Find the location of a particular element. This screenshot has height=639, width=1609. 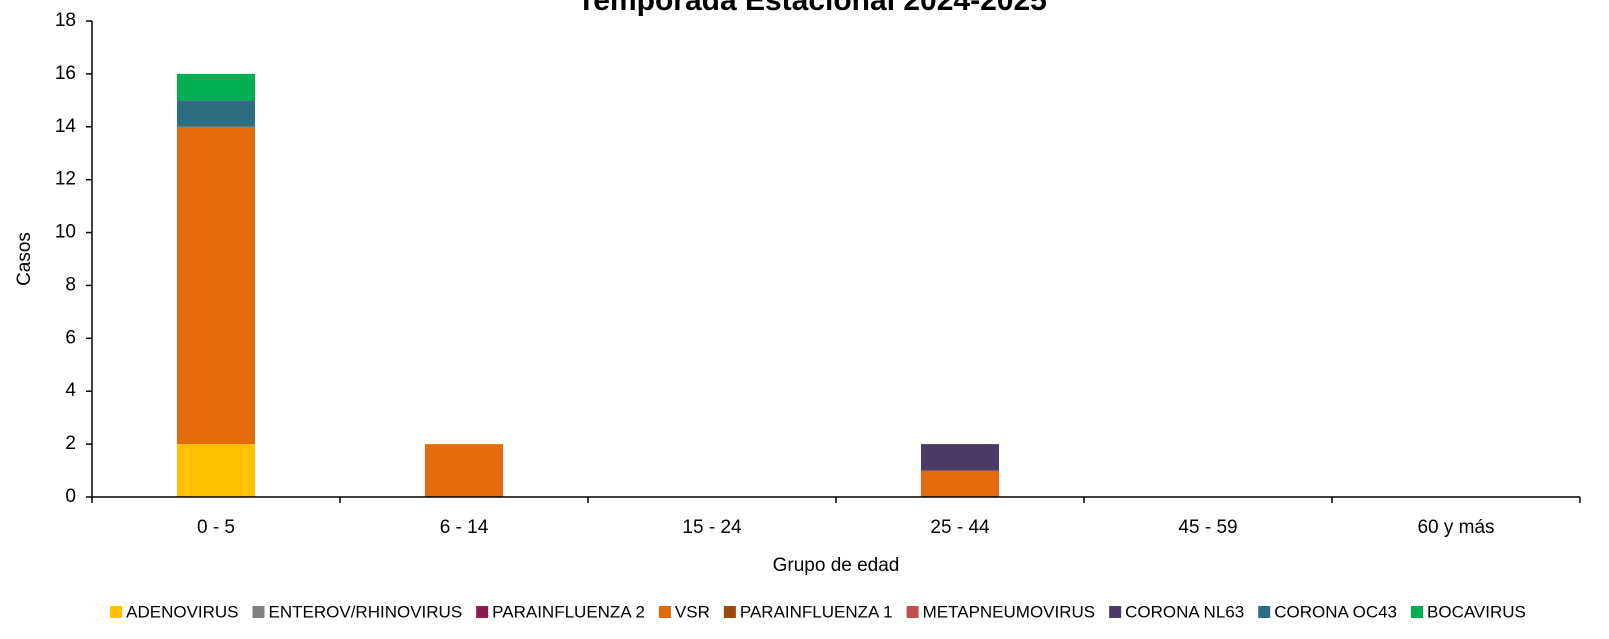

legend-label: CORONA OC43 is located at coordinates (1335, 611).